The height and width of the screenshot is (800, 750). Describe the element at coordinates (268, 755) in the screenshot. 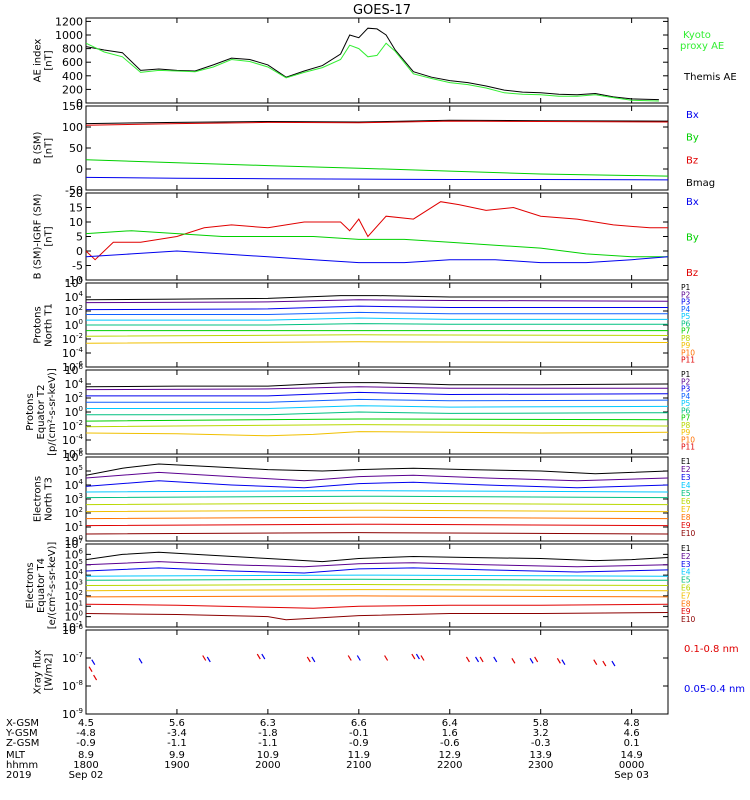

I see `ephemeris-value: 10.9` at that location.